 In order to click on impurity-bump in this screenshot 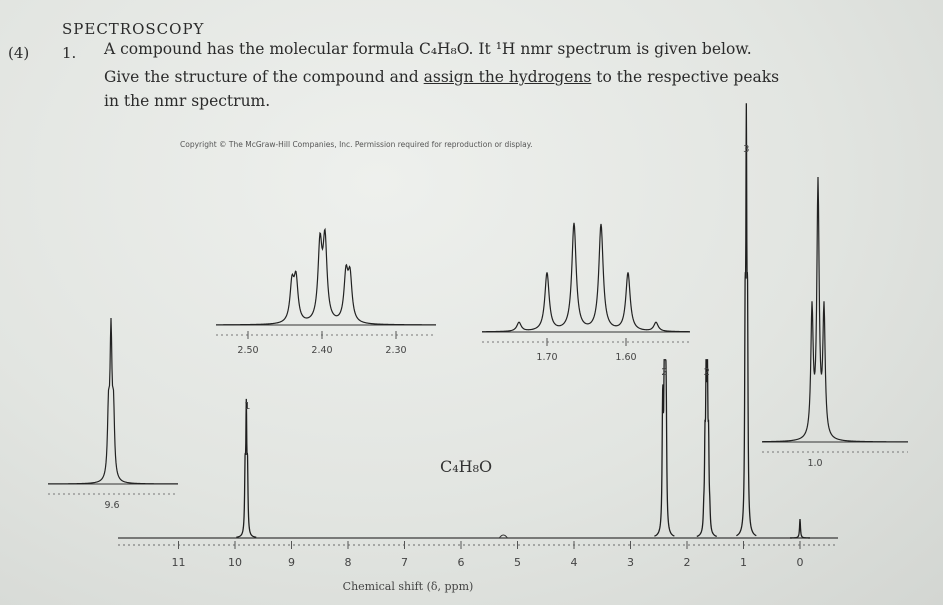, I will do `click(503, 536)`.